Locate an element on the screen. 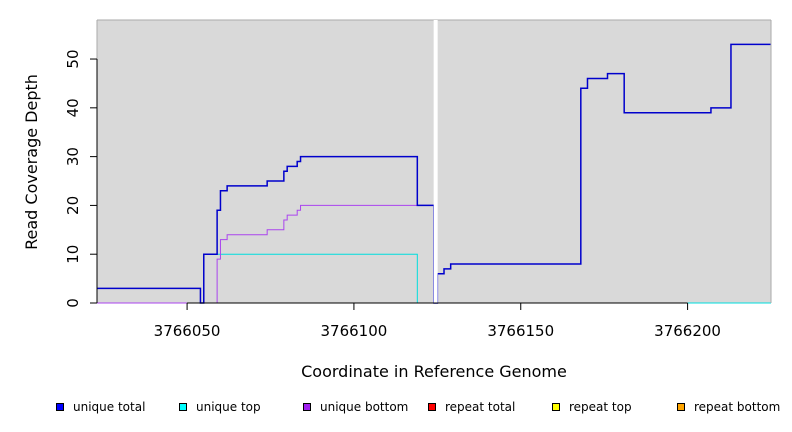 This screenshot has width=792, height=432. legend-item-repeat-total: repeat total is located at coordinates (471, 407).